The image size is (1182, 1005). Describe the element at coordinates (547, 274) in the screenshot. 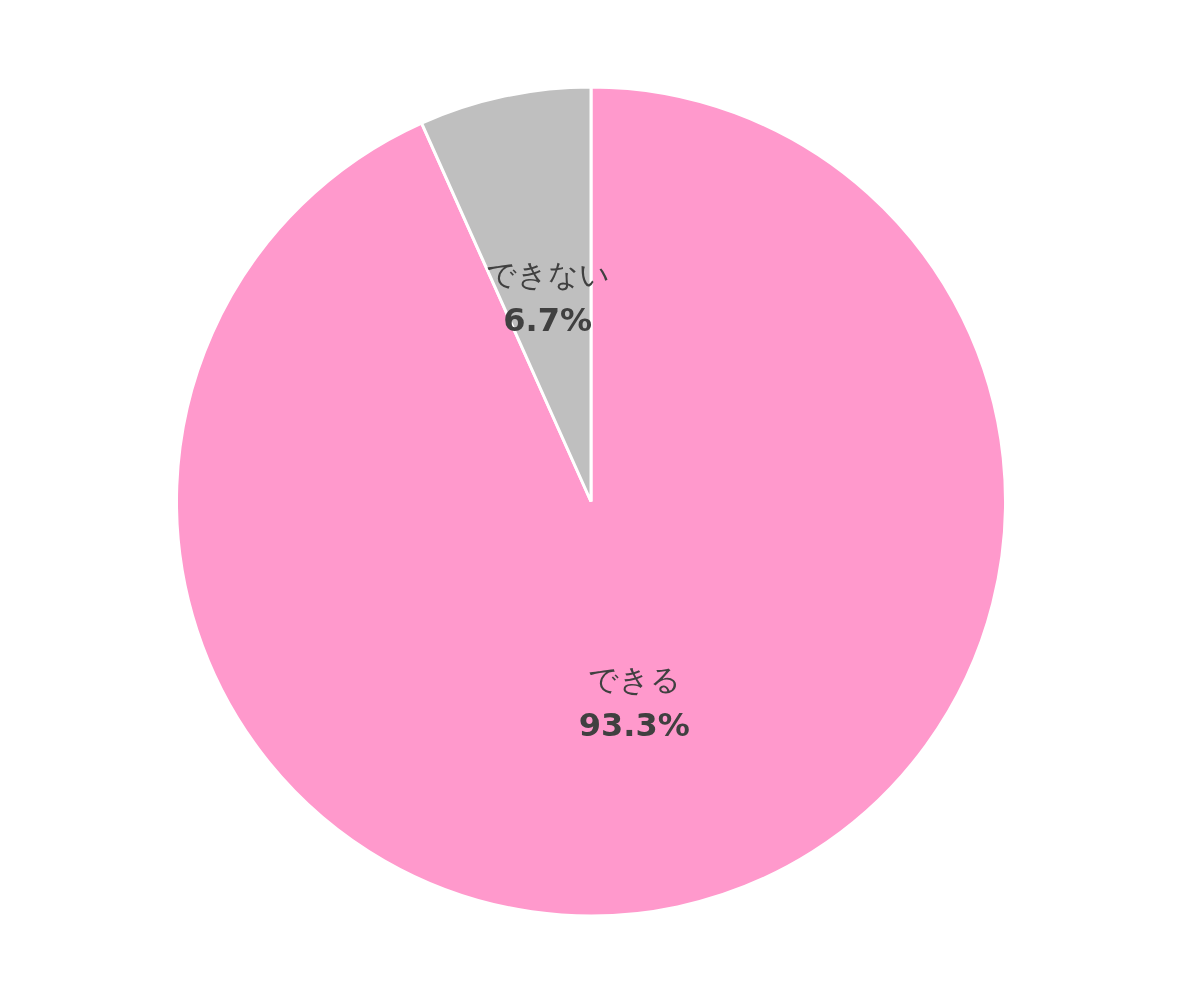

I see `slice-label: できない` at that location.